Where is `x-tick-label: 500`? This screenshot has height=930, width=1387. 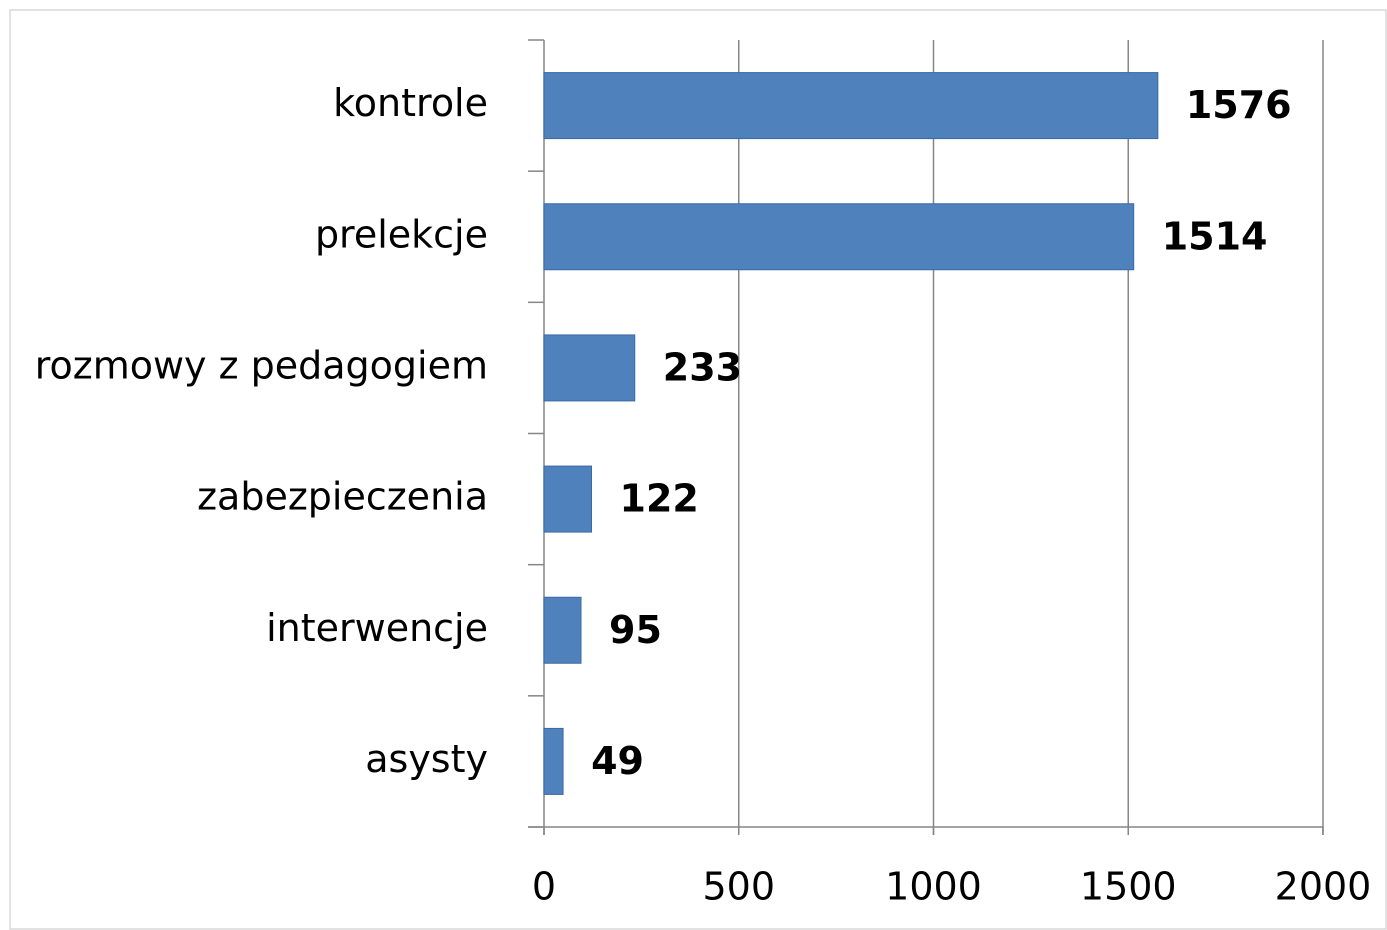 x-tick-label: 500 is located at coordinates (738, 887).